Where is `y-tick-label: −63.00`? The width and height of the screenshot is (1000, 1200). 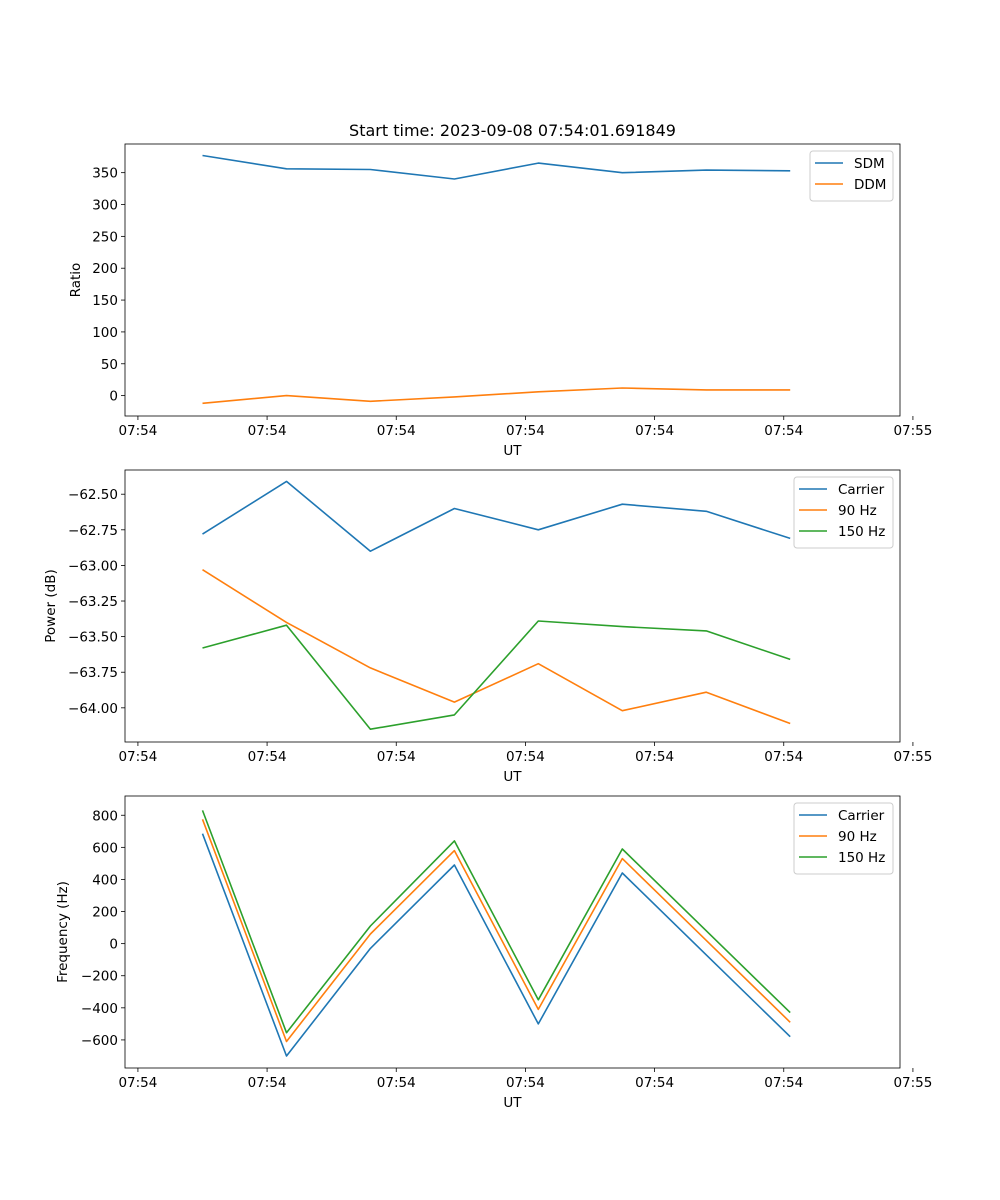 y-tick-label: −63.00 is located at coordinates (93, 566).